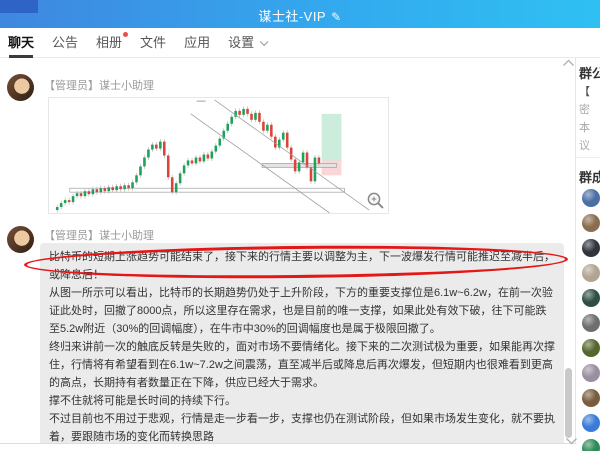  What do you see at coordinates (575, 254) in the screenshot?
I see `panel-divider` at bounding box center [575, 254].